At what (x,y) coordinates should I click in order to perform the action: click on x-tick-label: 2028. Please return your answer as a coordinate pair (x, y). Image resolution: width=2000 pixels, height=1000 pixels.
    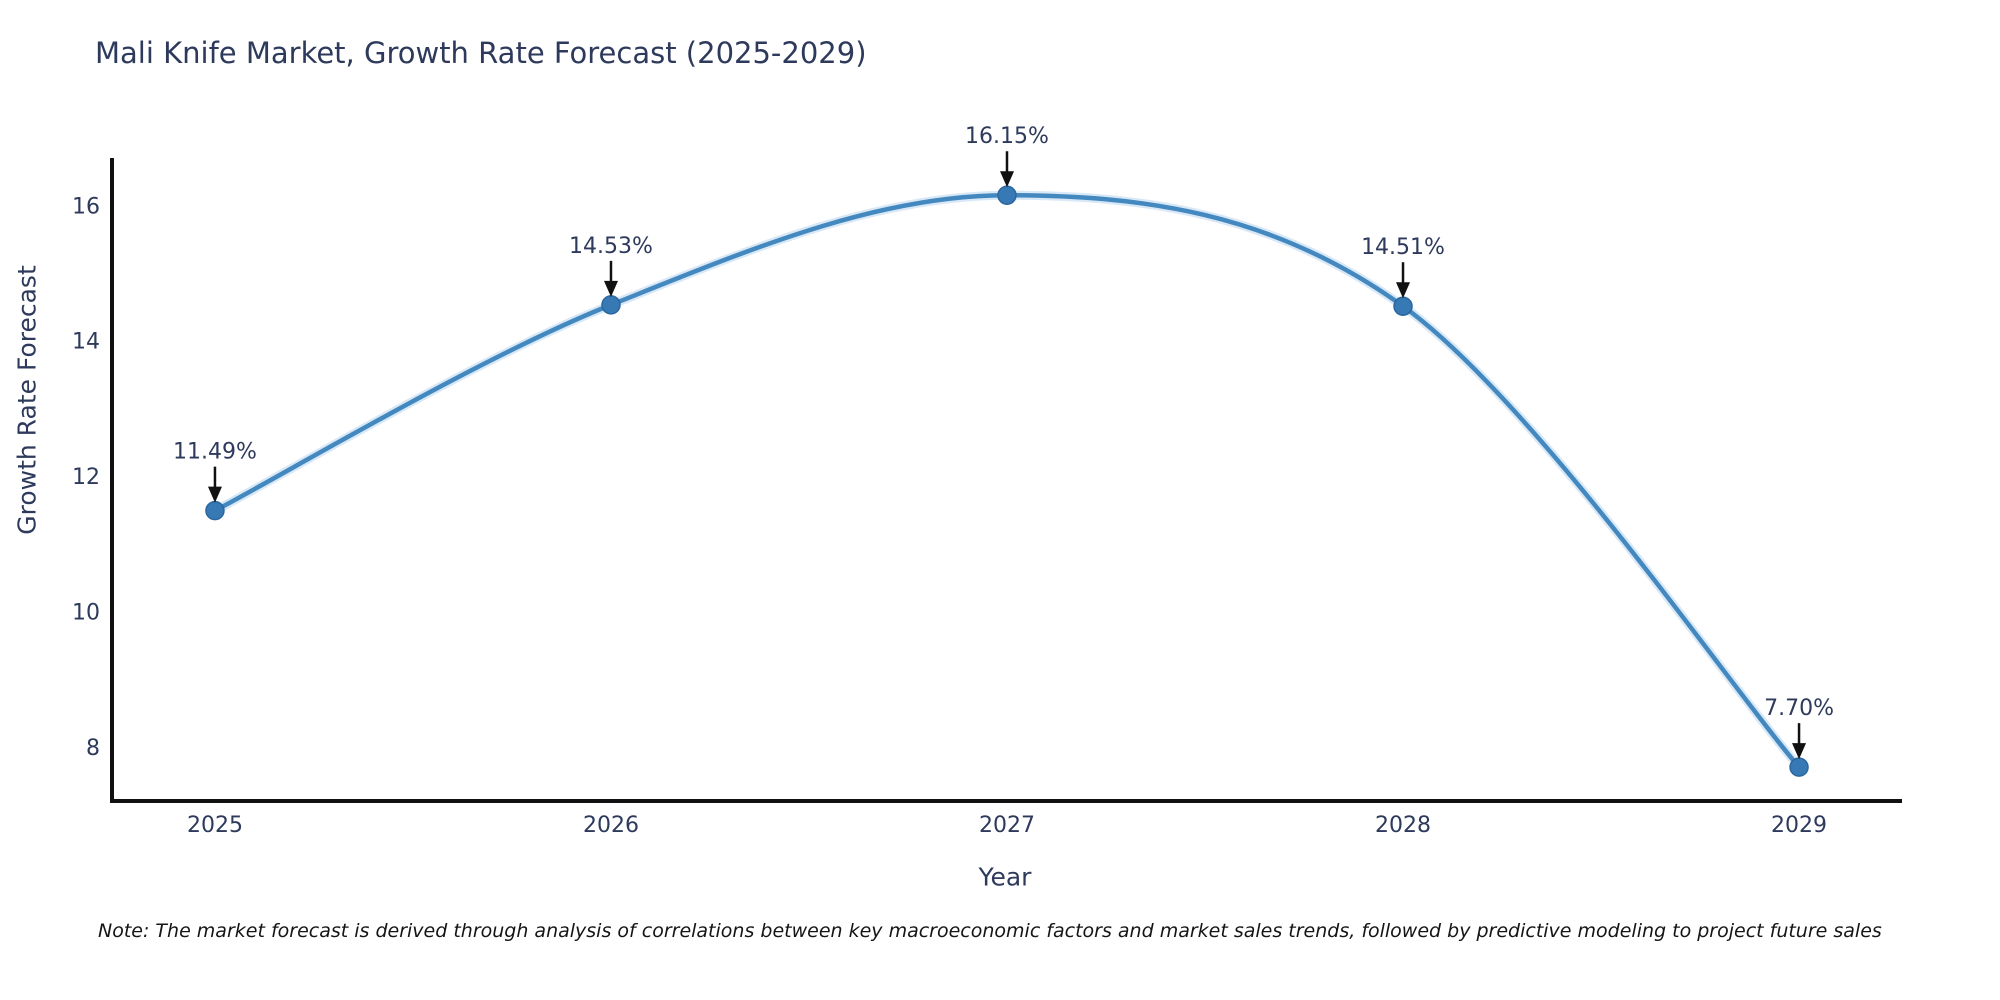
    Looking at the image, I should click on (1403, 825).